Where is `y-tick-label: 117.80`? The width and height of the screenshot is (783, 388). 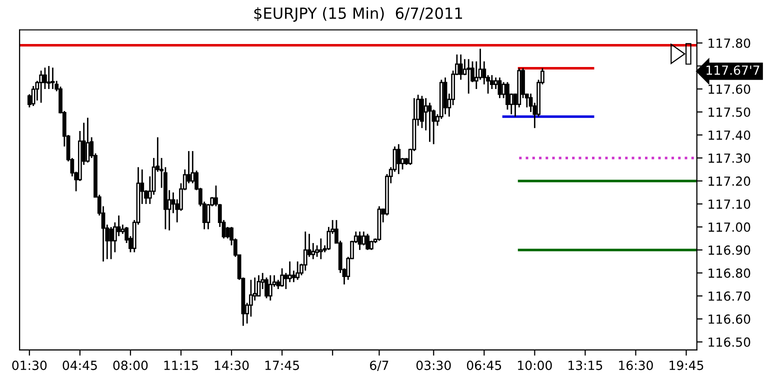 y-tick-label: 117.80 is located at coordinates (729, 43).